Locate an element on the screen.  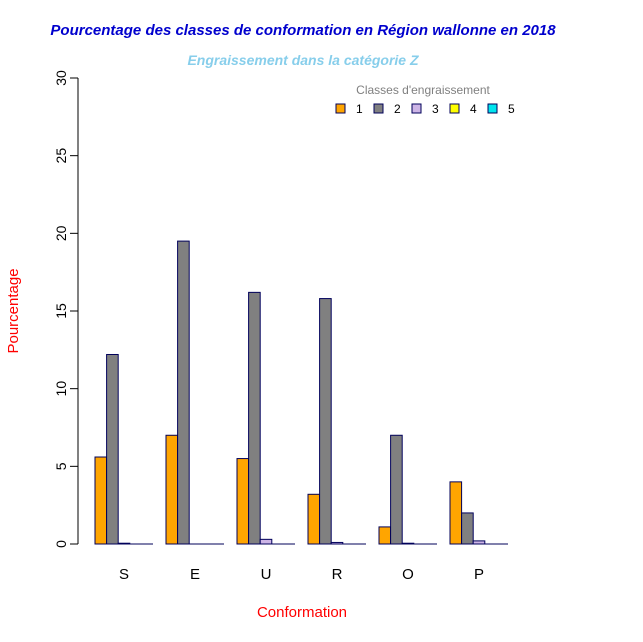
y-axis-ticks: 0 5 10 15 20 25 30 is located at coordinates (65, 309).